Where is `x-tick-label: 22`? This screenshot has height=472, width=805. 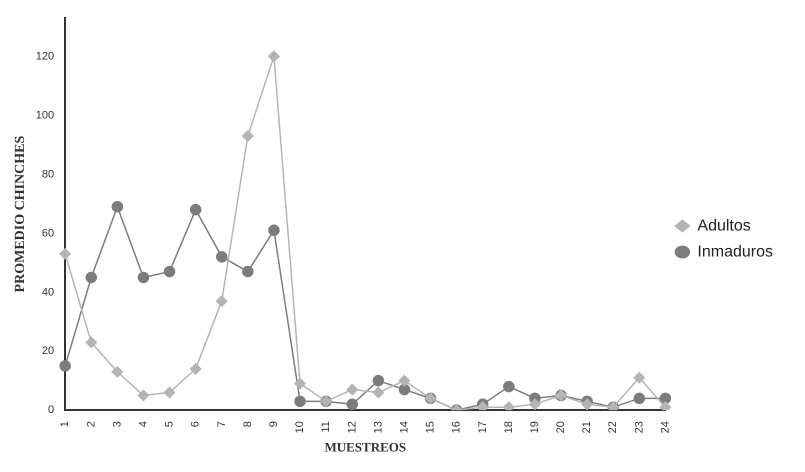 x-tick-label: 22 is located at coordinates (613, 427).